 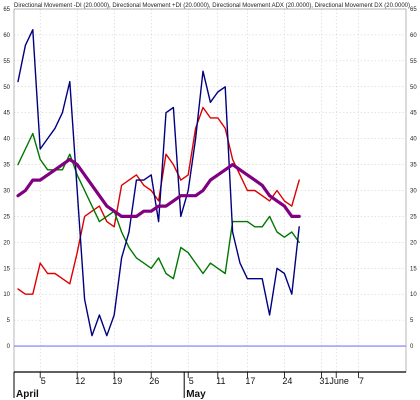 I want to click on y-tick-label-right: 0, so click(x=412, y=347).